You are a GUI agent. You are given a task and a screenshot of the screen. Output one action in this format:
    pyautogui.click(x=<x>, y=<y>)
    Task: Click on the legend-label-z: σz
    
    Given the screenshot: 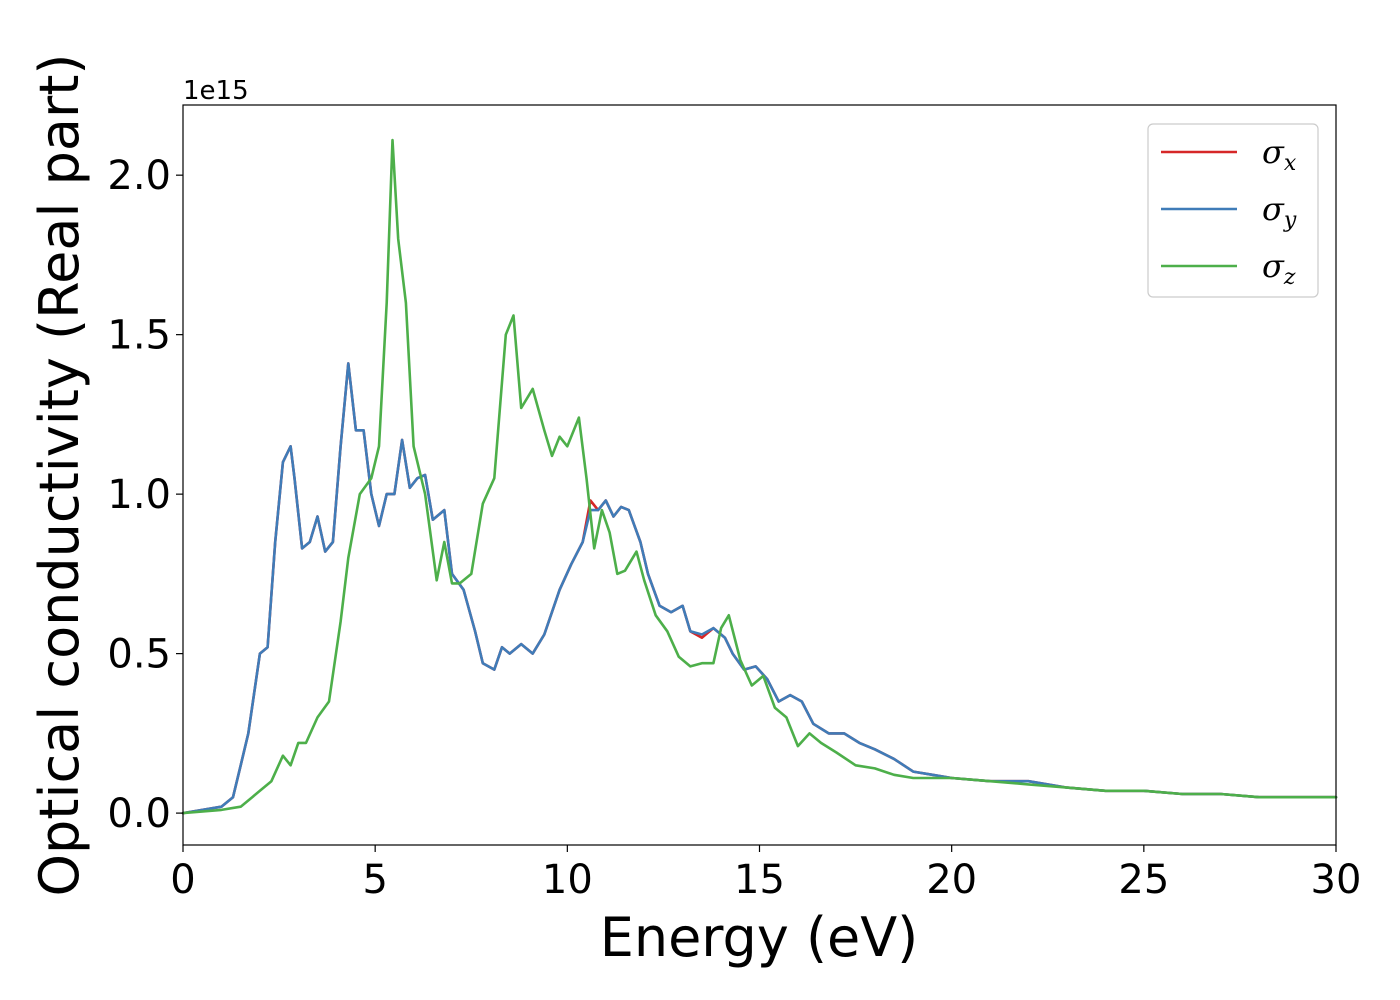 What is the action you would take?
    pyautogui.click(x=1279, y=268)
    